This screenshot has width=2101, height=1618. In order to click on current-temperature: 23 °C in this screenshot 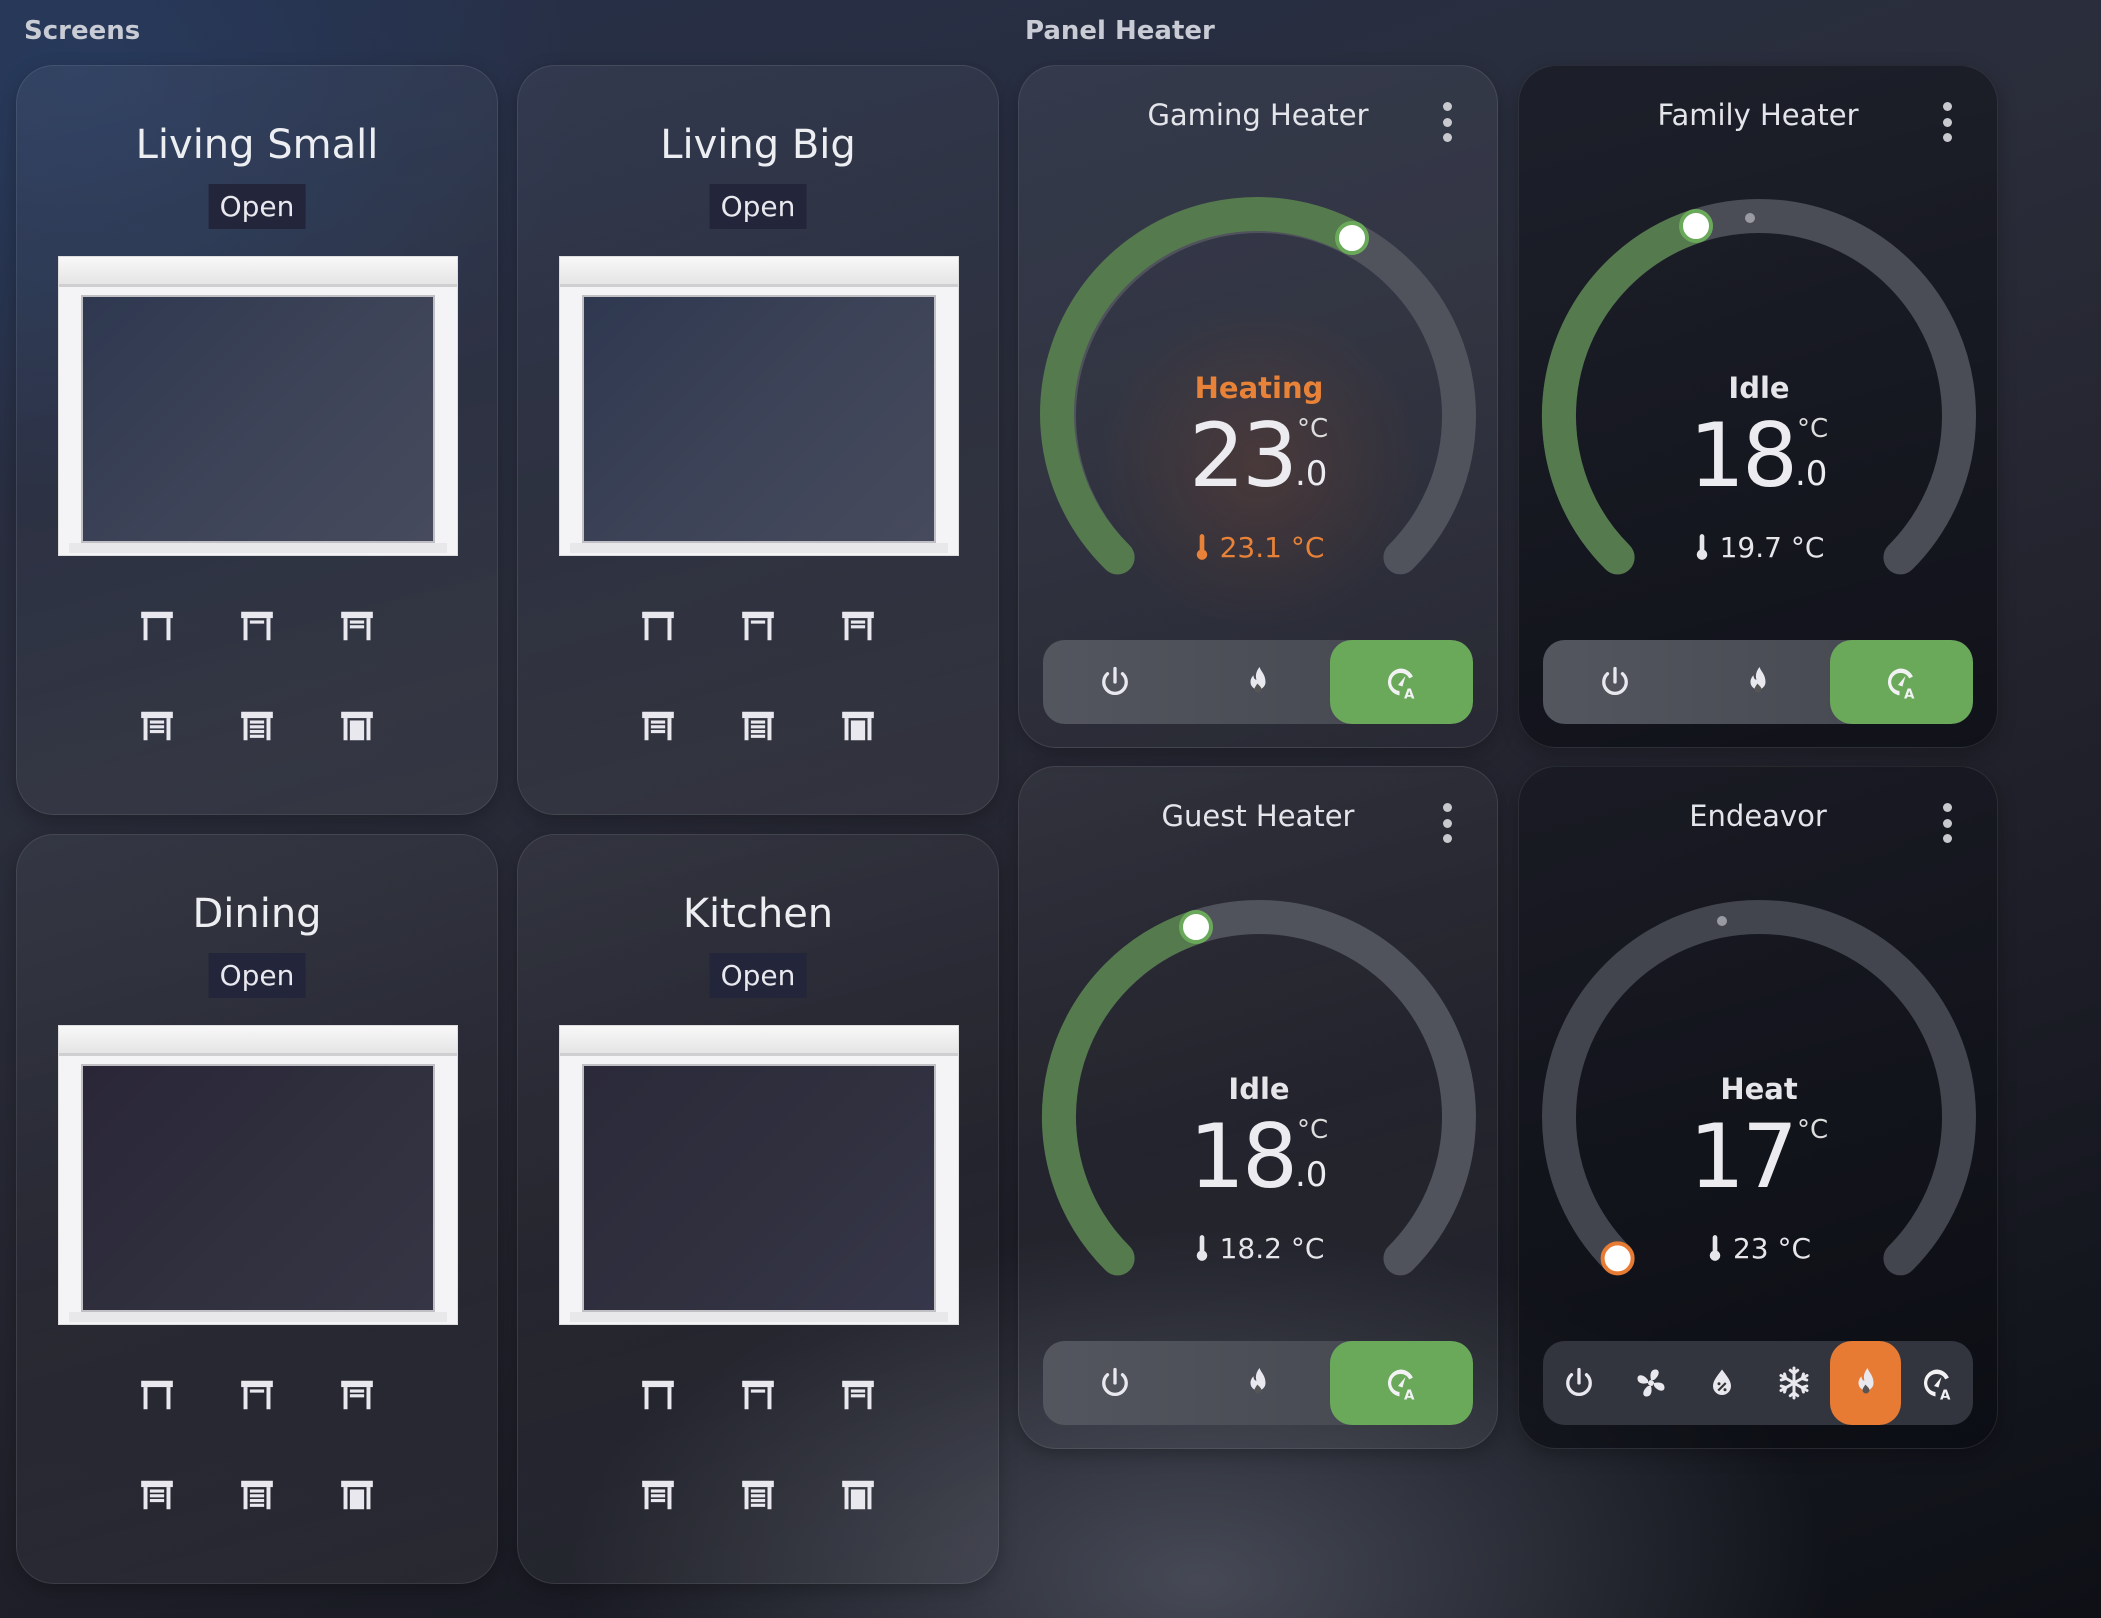, I will do `click(1759, 1248)`.